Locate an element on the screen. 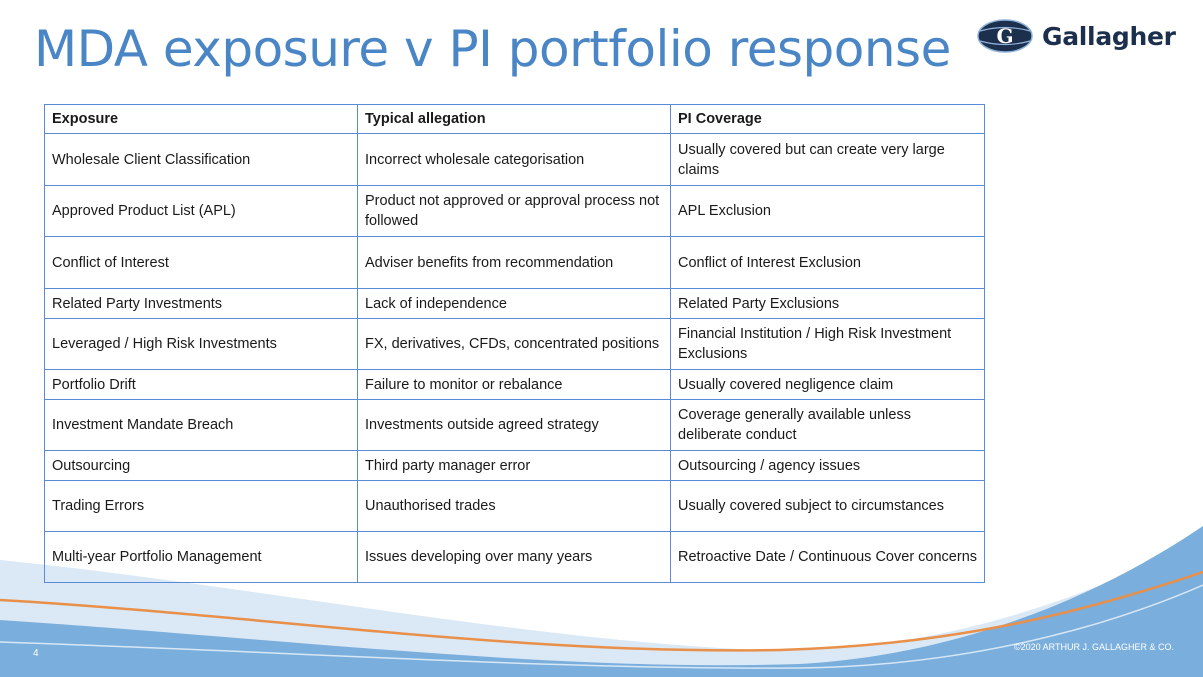 This screenshot has height=677, width=1203. logo-wordmark: Gallagher is located at coordinates (1109, 36).